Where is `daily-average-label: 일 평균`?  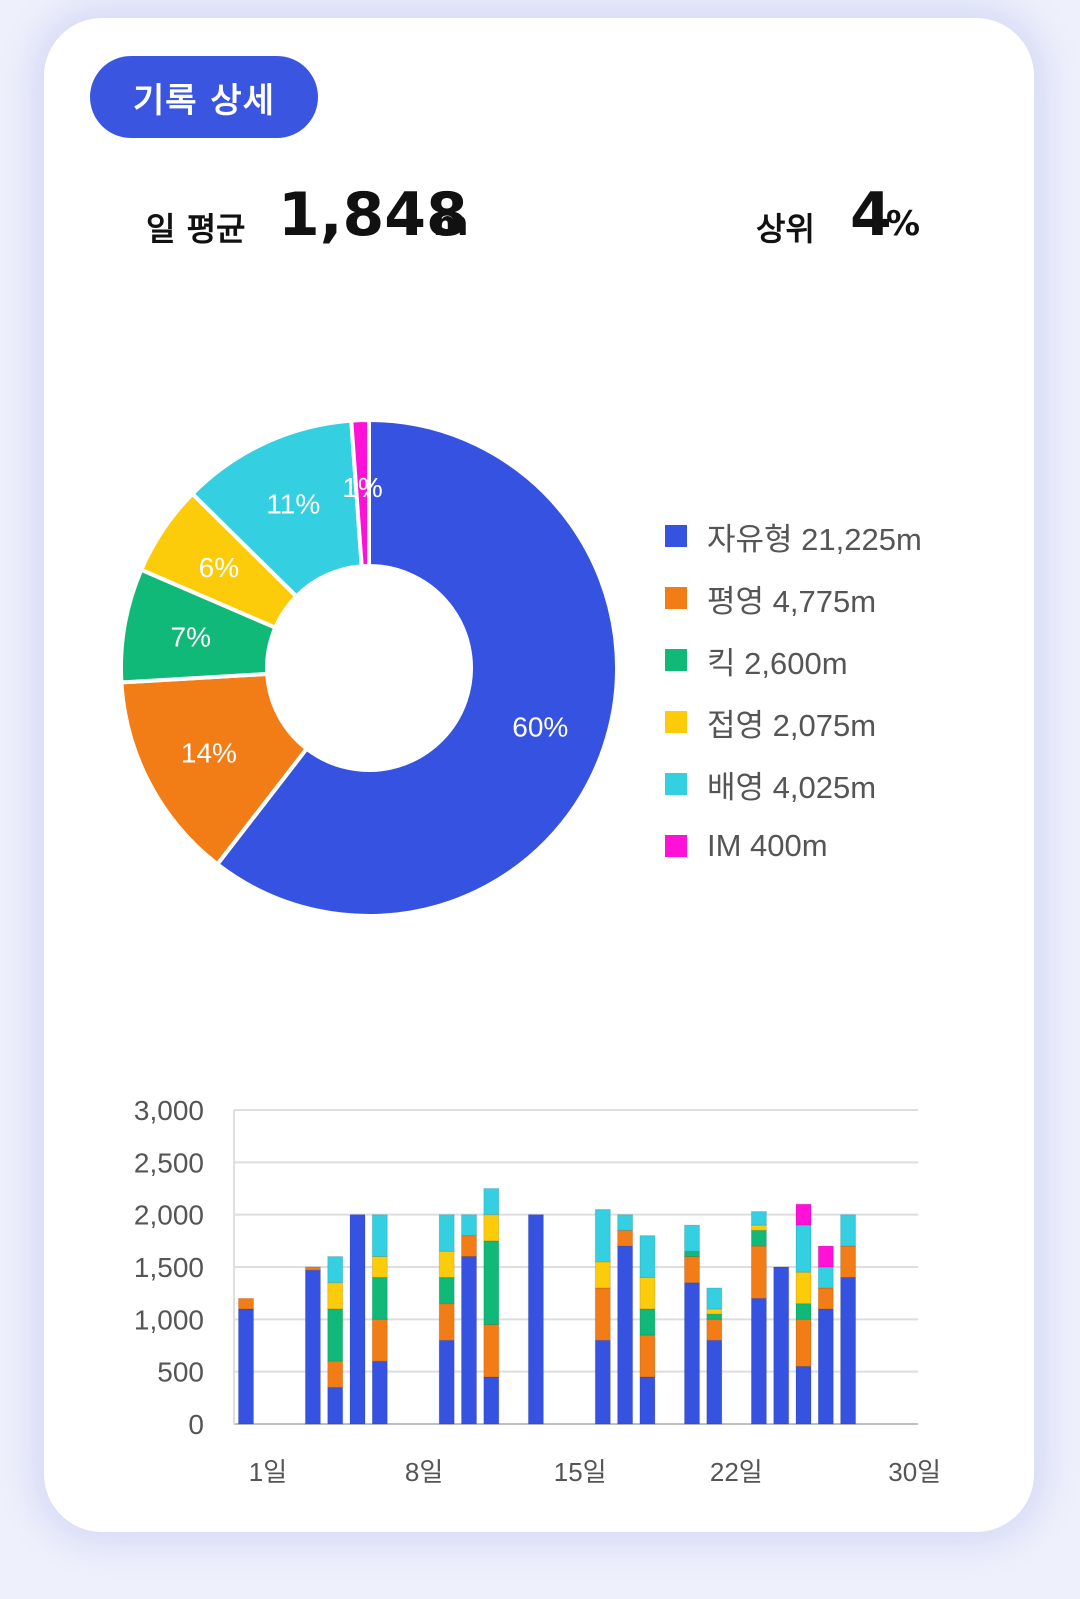 daily-average-label: 일 평균 is located at coordinates (196, 229).